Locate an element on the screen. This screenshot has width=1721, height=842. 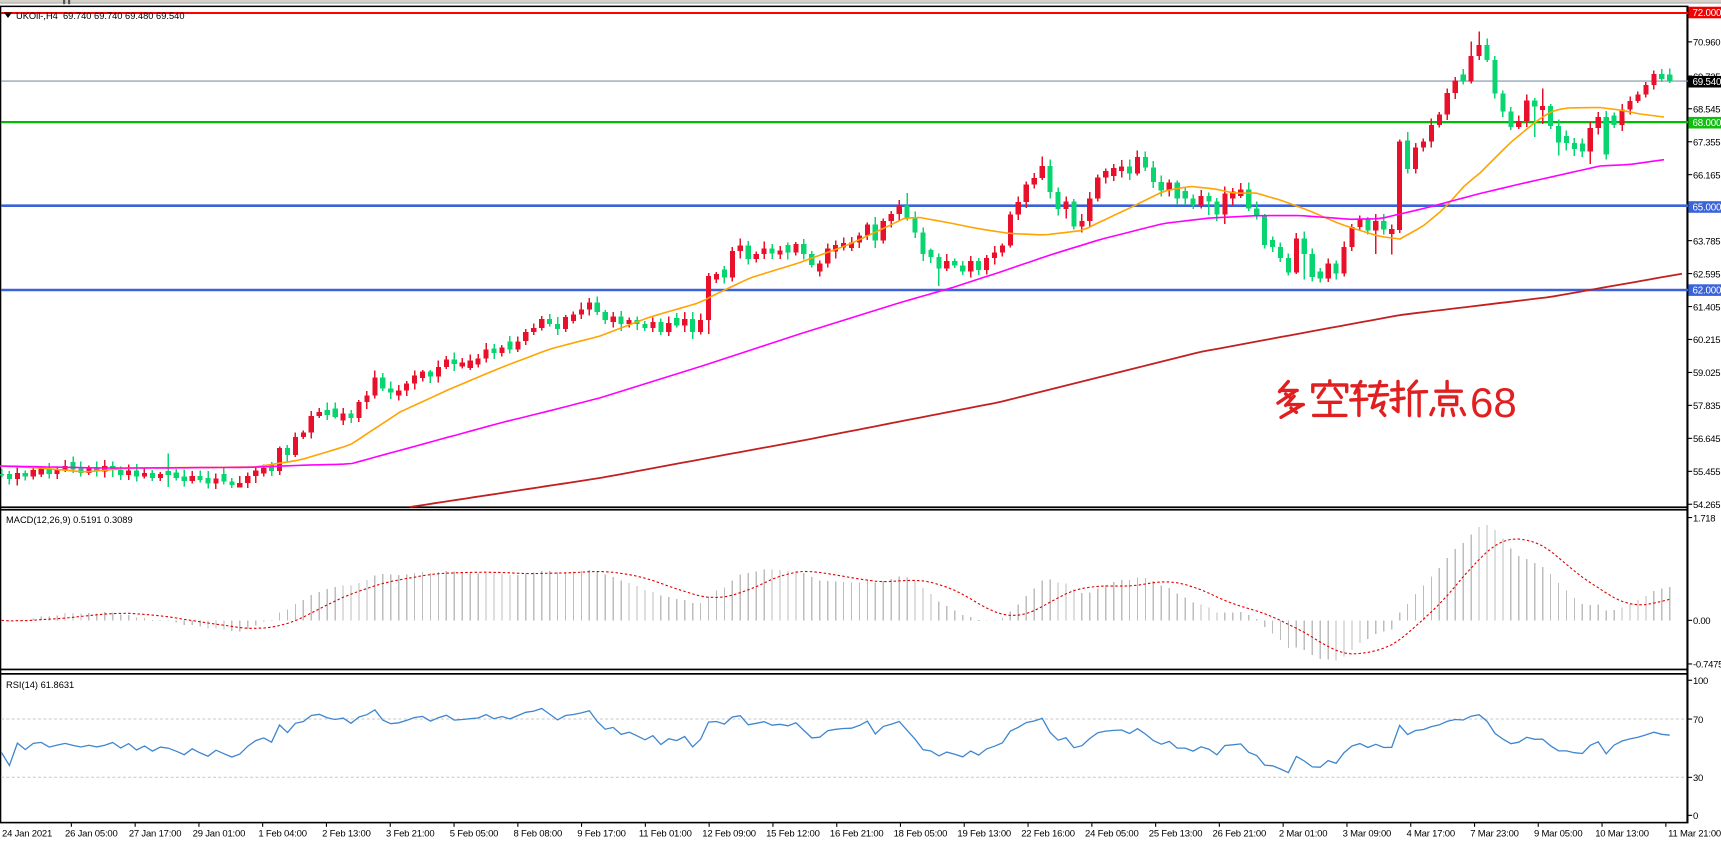
svg-text: 8 Feb 08:00 is located at coordinates (538, 834).